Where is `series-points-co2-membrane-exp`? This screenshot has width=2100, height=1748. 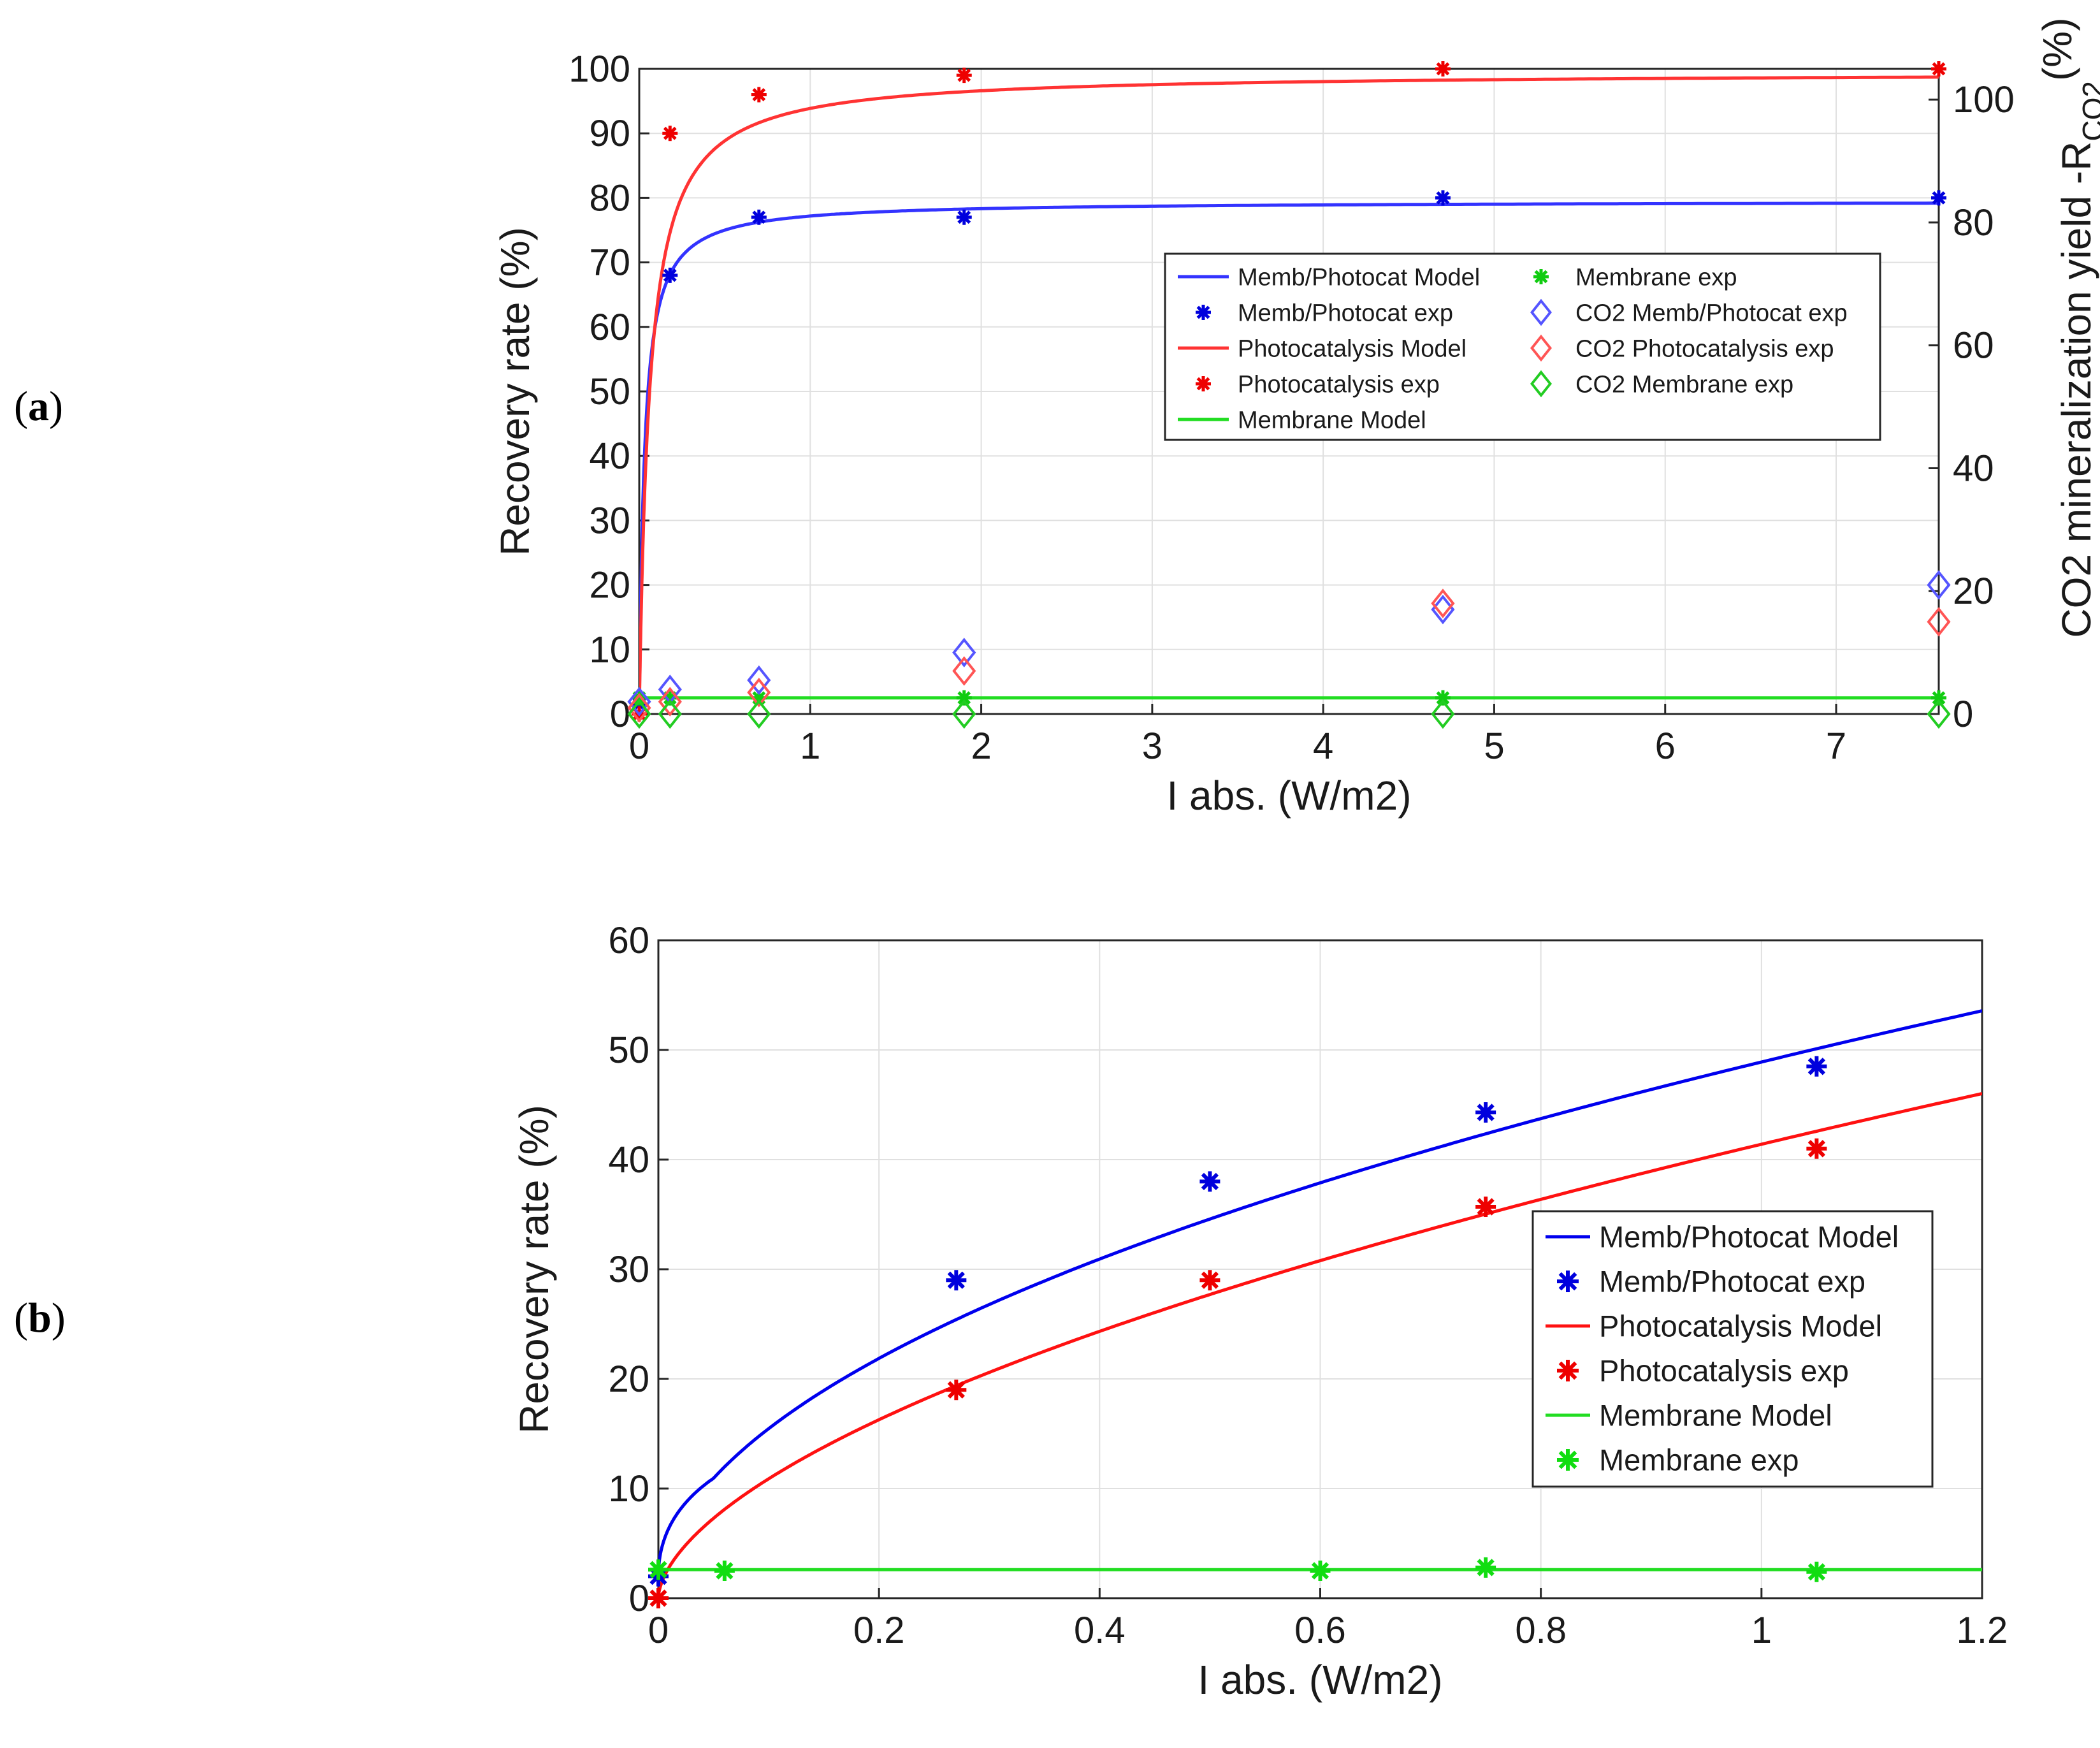
series-points-co2-membrane-exp is located at coordinates (1289, 714).